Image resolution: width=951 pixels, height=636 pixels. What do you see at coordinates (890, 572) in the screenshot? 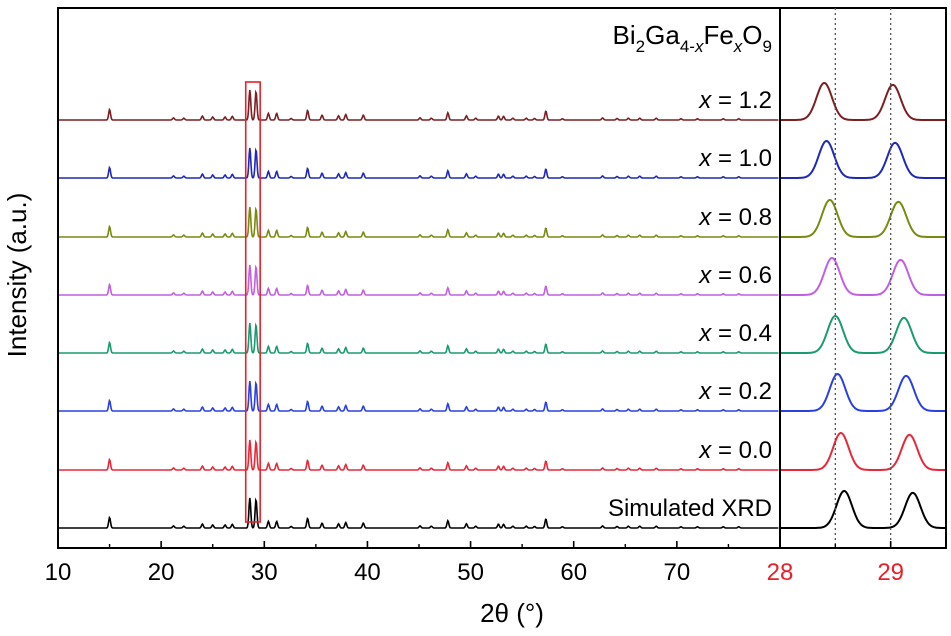
I see `inset-xtick-label-1: 29` at bounding box center [890, 572].